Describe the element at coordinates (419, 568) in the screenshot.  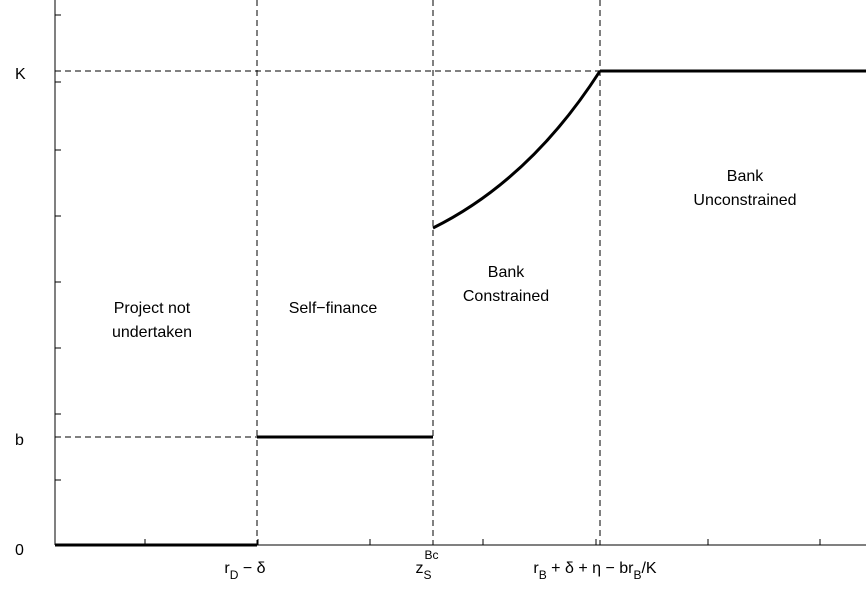
I see `x-label-part: z` at that location.